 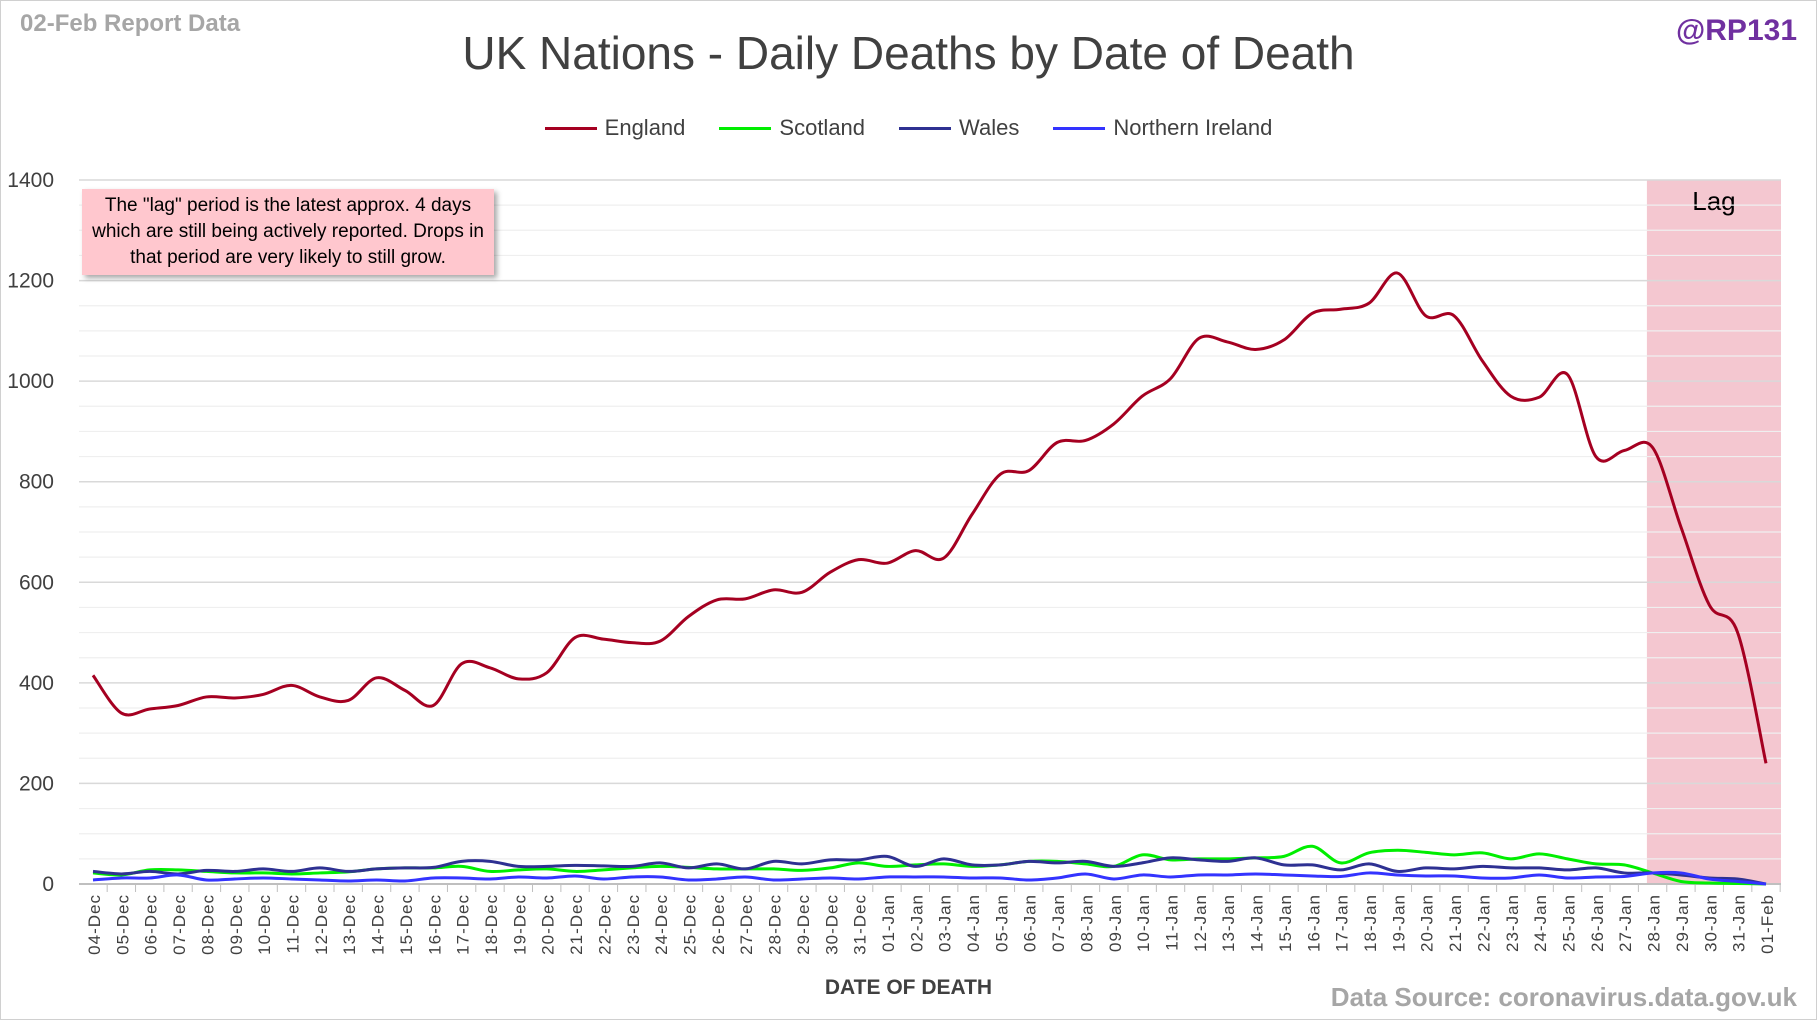 I want to click on x-tick-label: 16-Jan, so click(x=1313, y=923).